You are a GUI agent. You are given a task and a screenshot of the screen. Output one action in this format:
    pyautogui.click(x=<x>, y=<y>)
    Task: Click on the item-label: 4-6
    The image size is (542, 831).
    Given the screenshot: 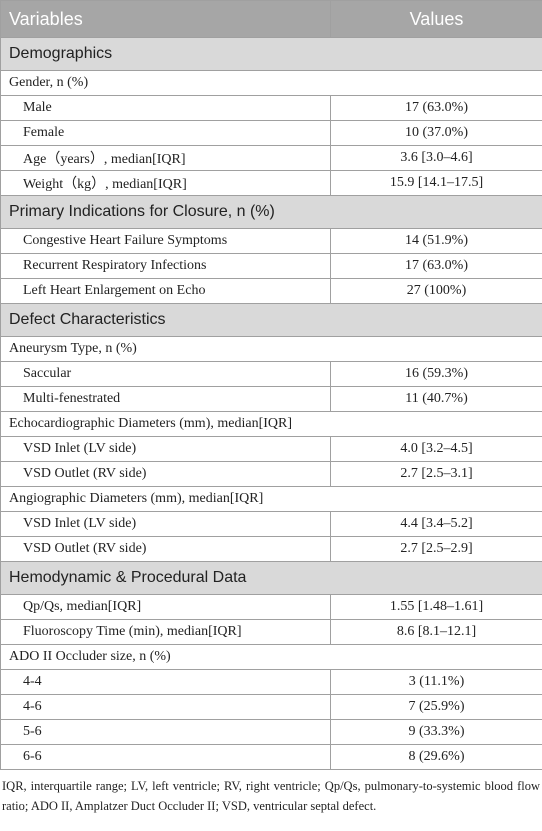 What is the action you would take?
    pyautogui.click(x=165, y=707)
    